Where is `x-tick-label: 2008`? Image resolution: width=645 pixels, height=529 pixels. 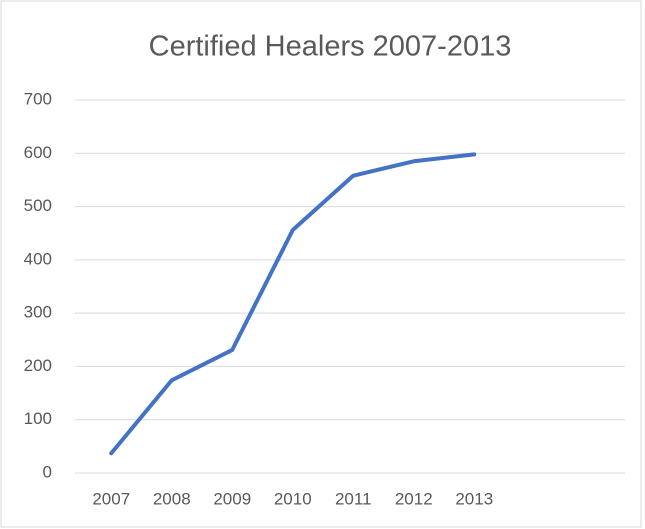 x-tick-label: 2008 is located at coordinates (172, 498).